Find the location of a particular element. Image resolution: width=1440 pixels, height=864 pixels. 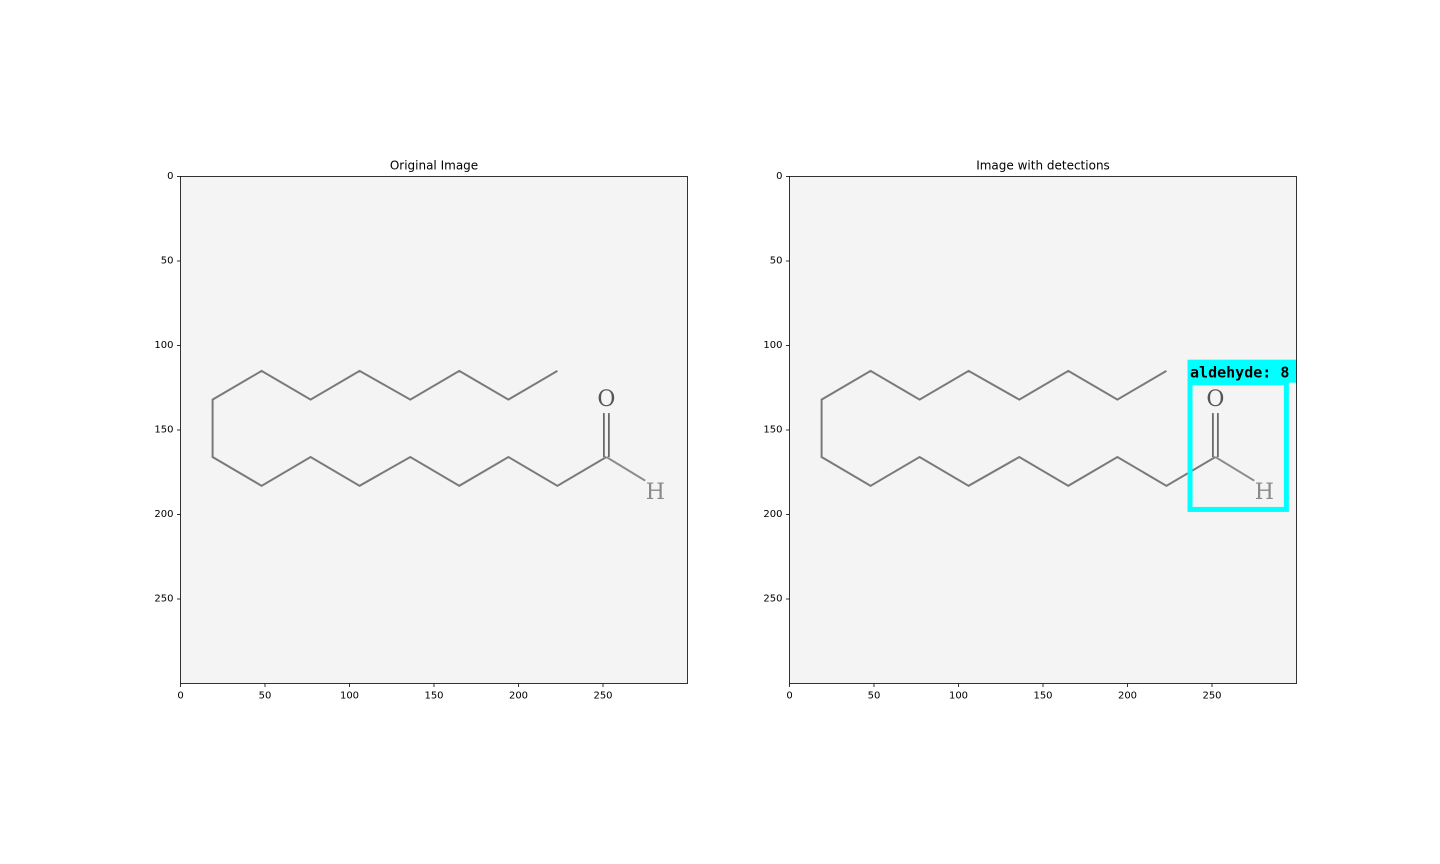

detection-label: aldehyde: 8 is located at coordinates (1239, 373).